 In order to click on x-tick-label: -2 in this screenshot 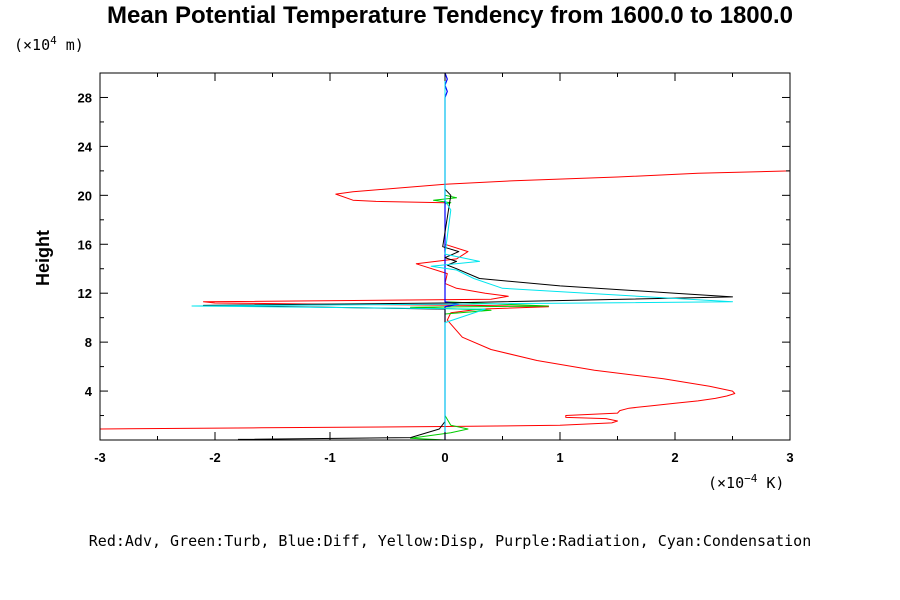, I will do `click(215, 457)`.